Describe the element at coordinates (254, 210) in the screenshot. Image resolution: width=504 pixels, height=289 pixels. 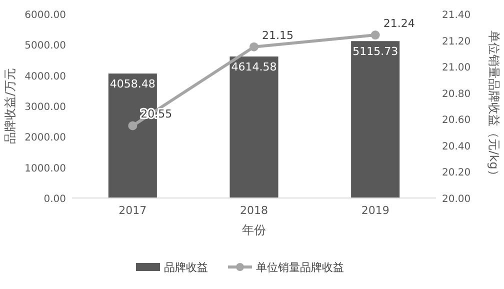
I see `x-tick-label: 2018` at that location.